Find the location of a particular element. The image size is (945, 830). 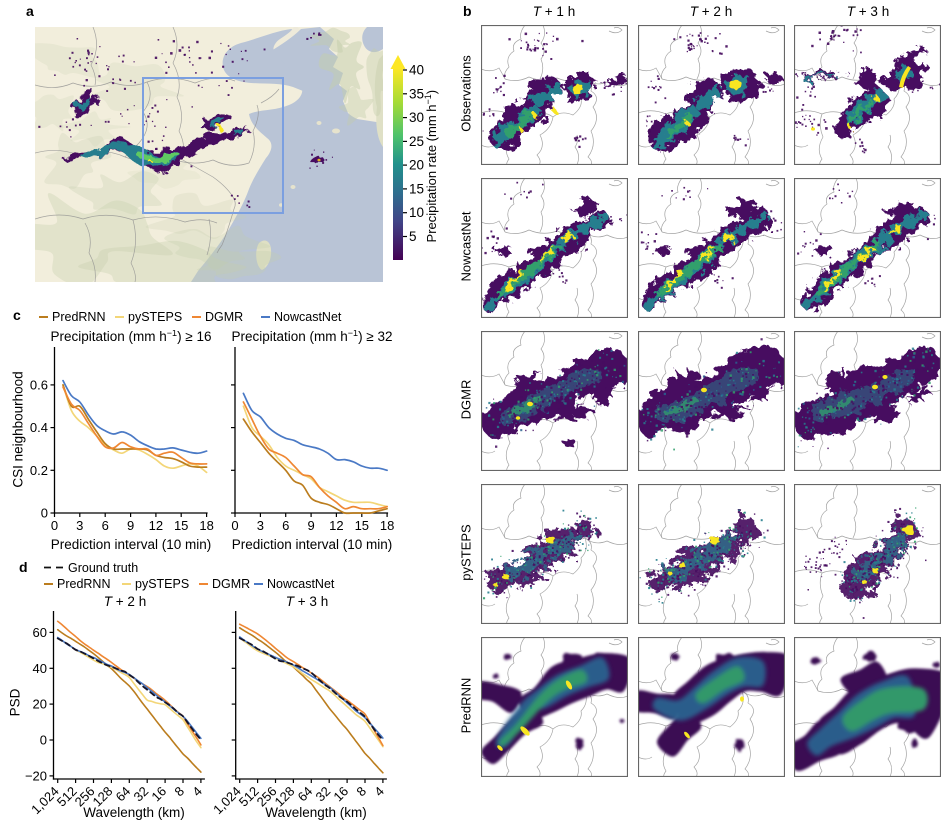

svg-text: T + 3 h is located at coordinates (307, 602).